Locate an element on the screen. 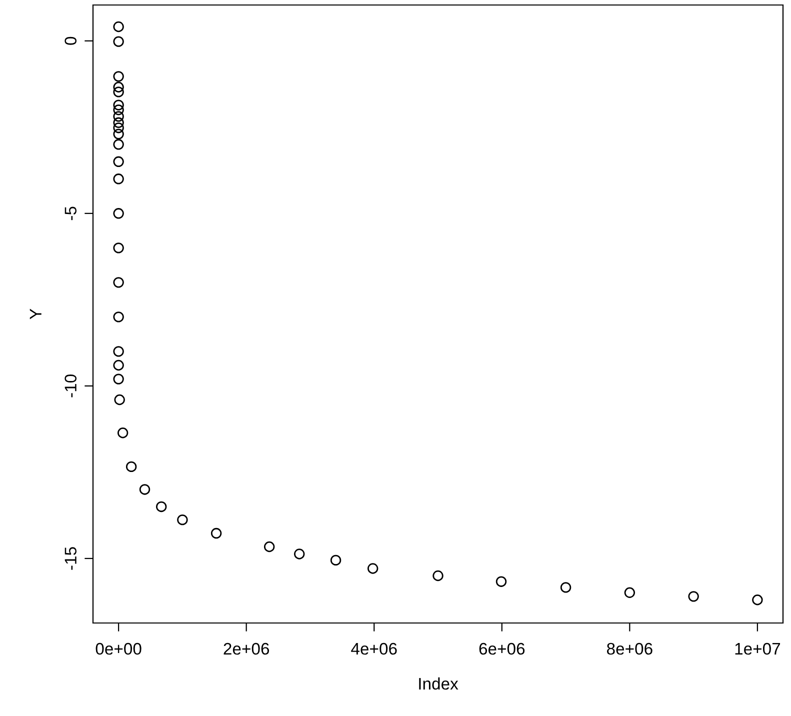 This screenshot has width=791, height=716. x-tick-label: 2e+06 is located at coordinates (247, 648).